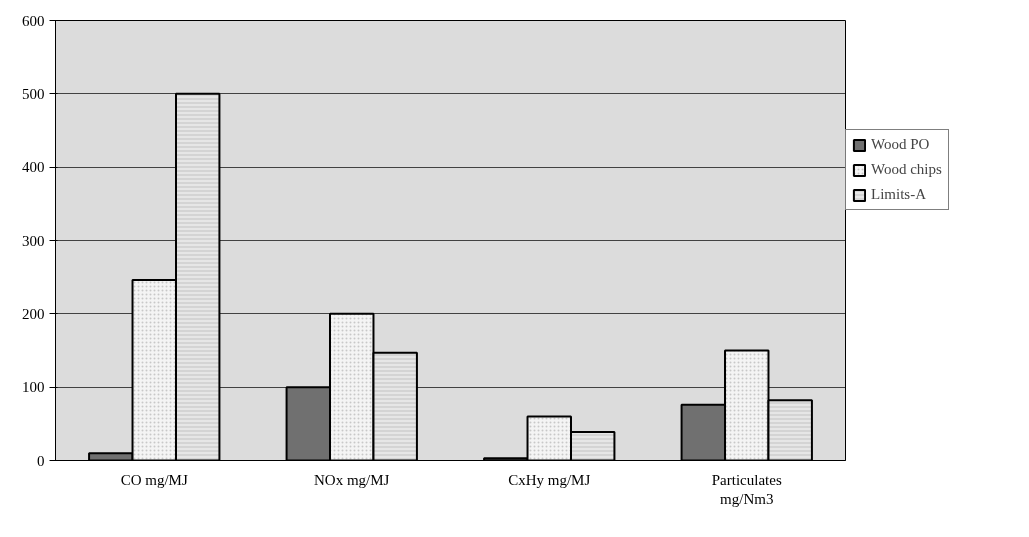 This screenshot has width=1029, height=537. Describe the element at coordinates (352, 479) in the screenshot. I see `x-tick-label: NOx mg/MJ` at that location.